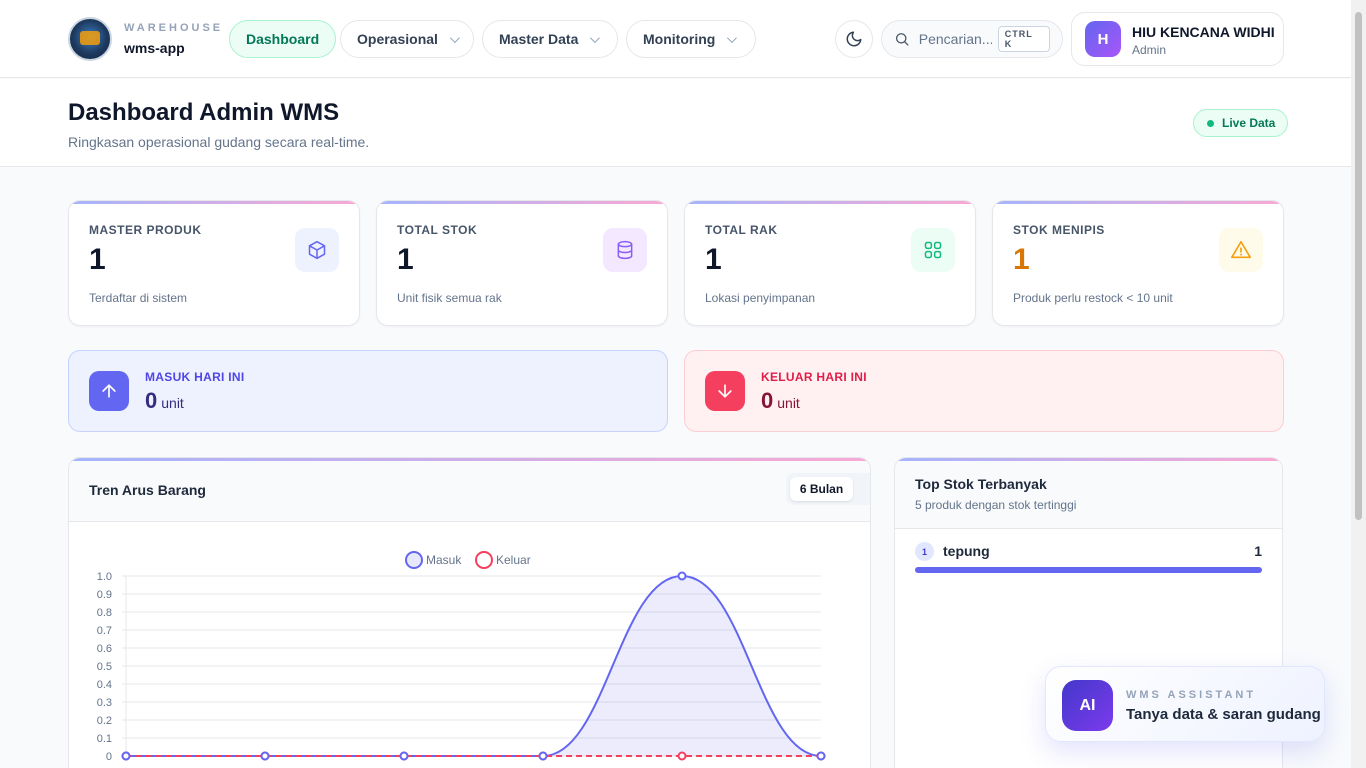 This screenshot has height=768, width=1366. What do you see at coordinates (1088, 495) in the screenshot?
I see `top-stock-header` at bounding box center [1088, 495].